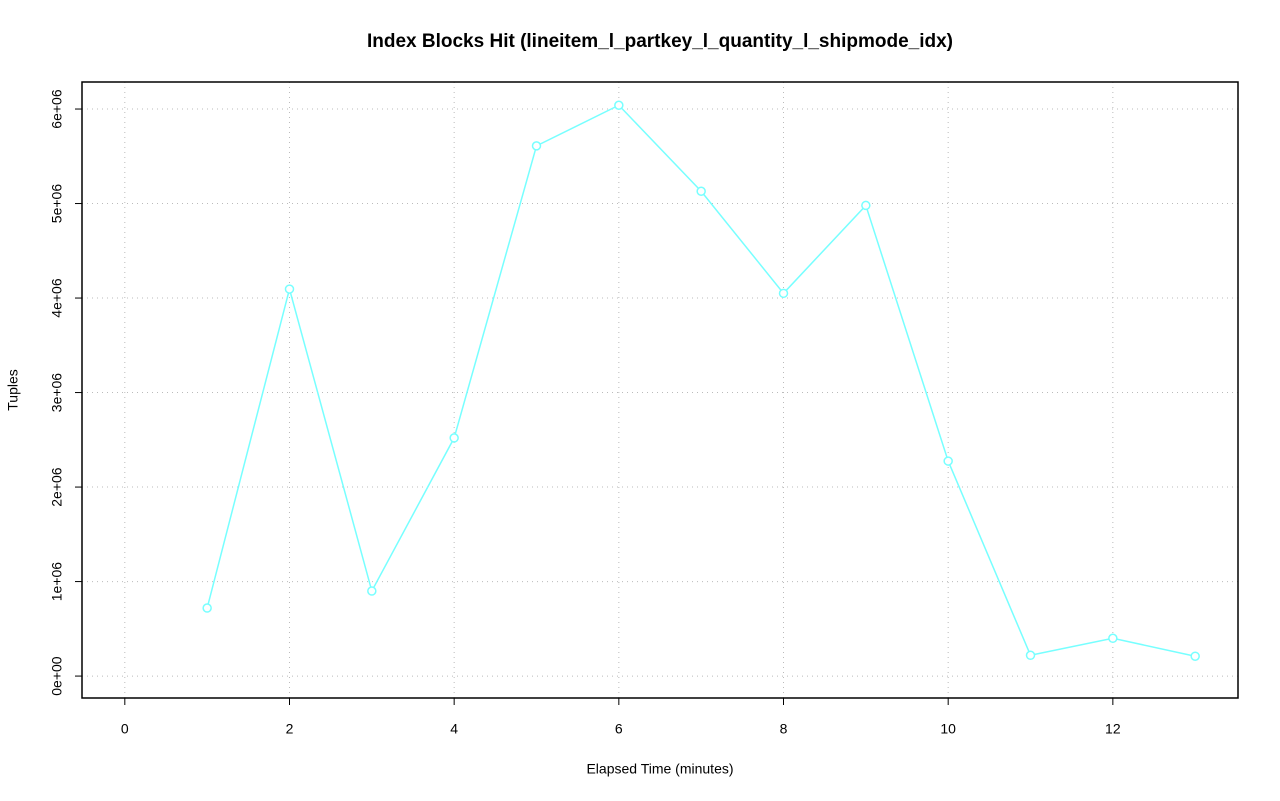 This screenshot has height=801, width=1280. What do you see at coordinates (454, 729) in the screenshot?
I see `x-tick-label: 4` at bounding box center [454, 729].